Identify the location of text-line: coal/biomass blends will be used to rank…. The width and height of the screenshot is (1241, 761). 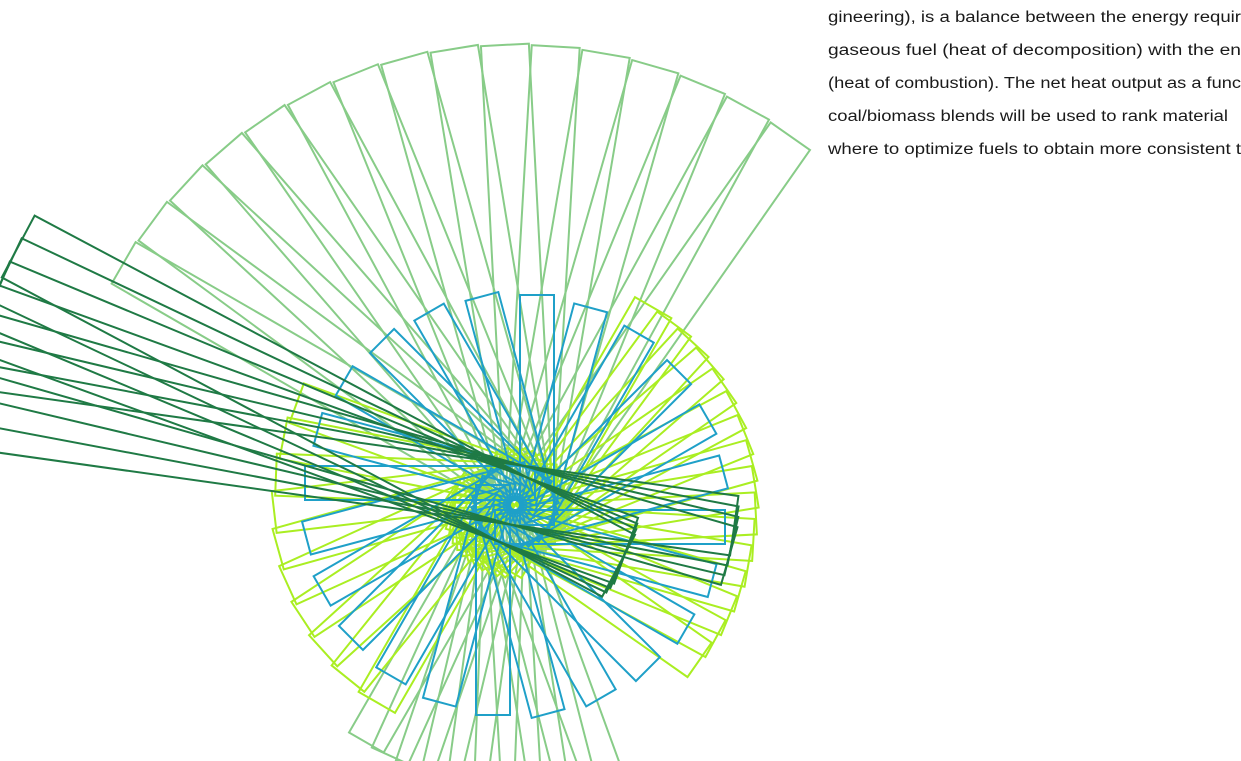
(1028, 116).